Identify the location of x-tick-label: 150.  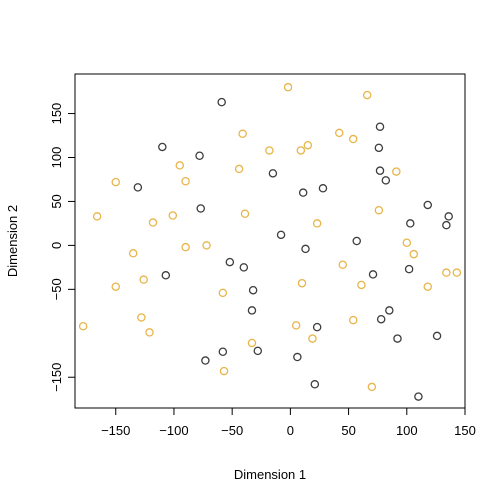
(465, 430).